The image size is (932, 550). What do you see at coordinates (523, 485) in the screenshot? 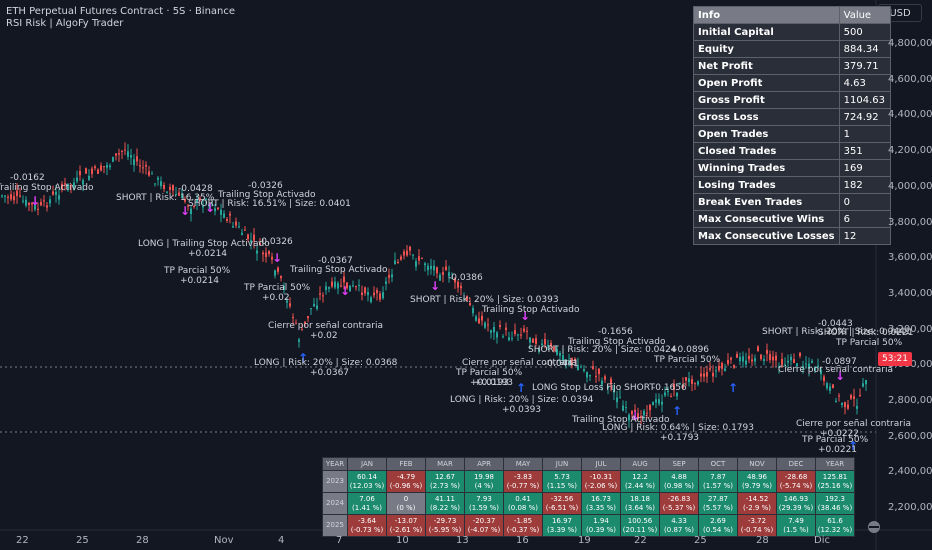
I see `performance-cell-percent: (-0.77 %)` at bounding box center [523, 485].